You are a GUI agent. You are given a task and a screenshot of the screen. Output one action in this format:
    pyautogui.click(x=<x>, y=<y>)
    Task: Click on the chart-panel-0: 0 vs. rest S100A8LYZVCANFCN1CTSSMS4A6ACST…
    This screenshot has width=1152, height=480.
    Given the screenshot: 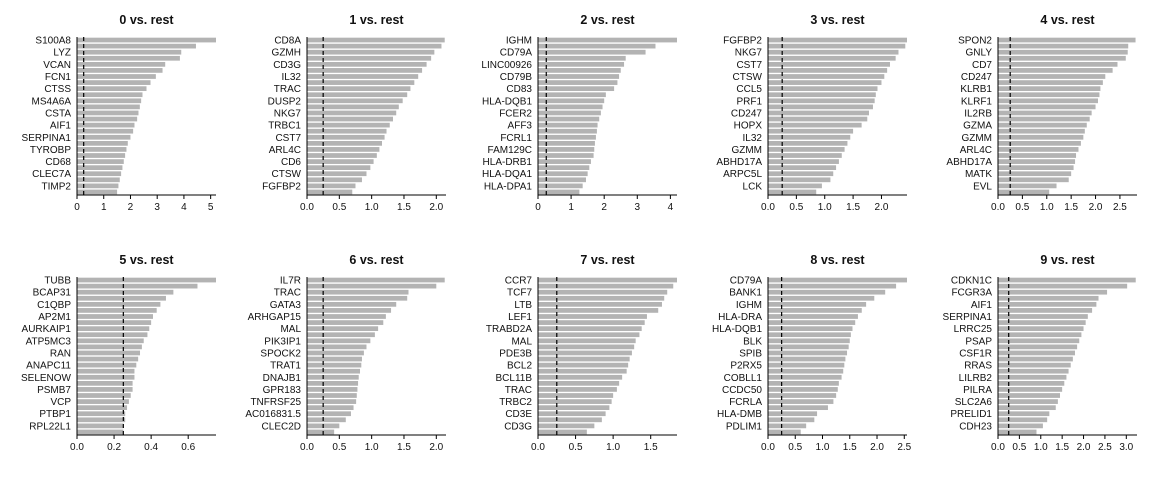 What is the action you would take?
    pyautogui.click(x=119, y=113)
    